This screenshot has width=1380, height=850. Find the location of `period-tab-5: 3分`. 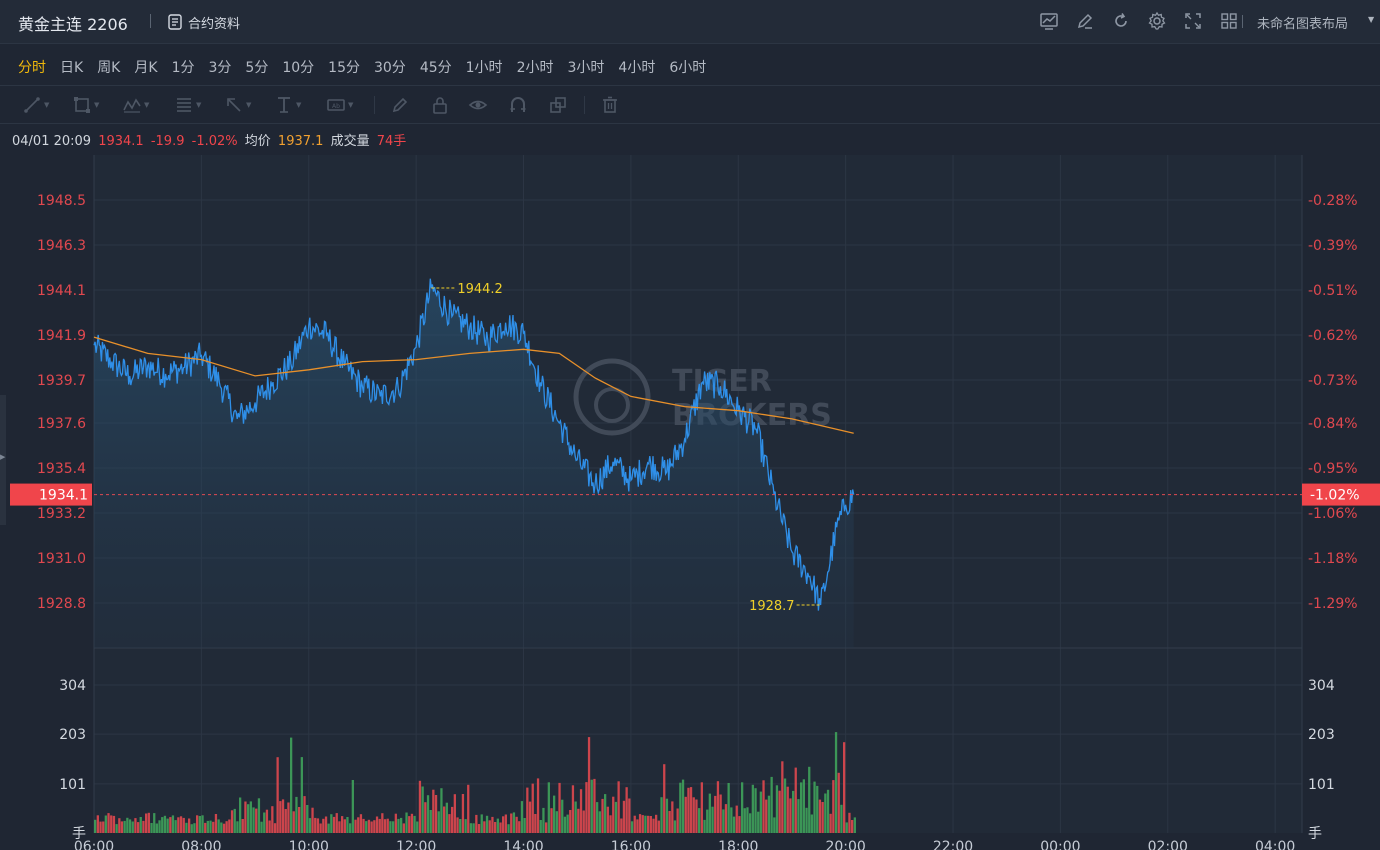

period-tab-5: 3分 is located at coordinates (220, 68).